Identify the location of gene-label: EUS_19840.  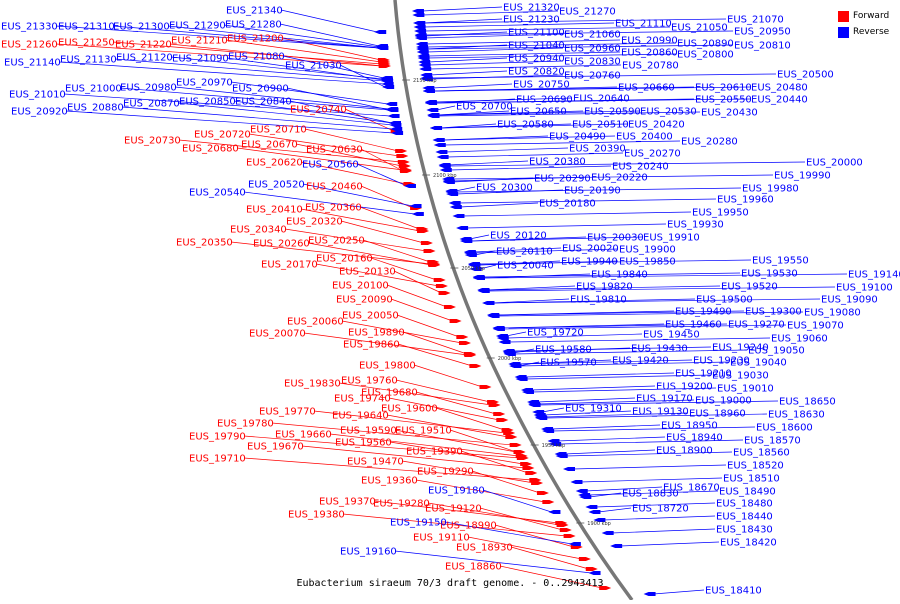
(619, 275).